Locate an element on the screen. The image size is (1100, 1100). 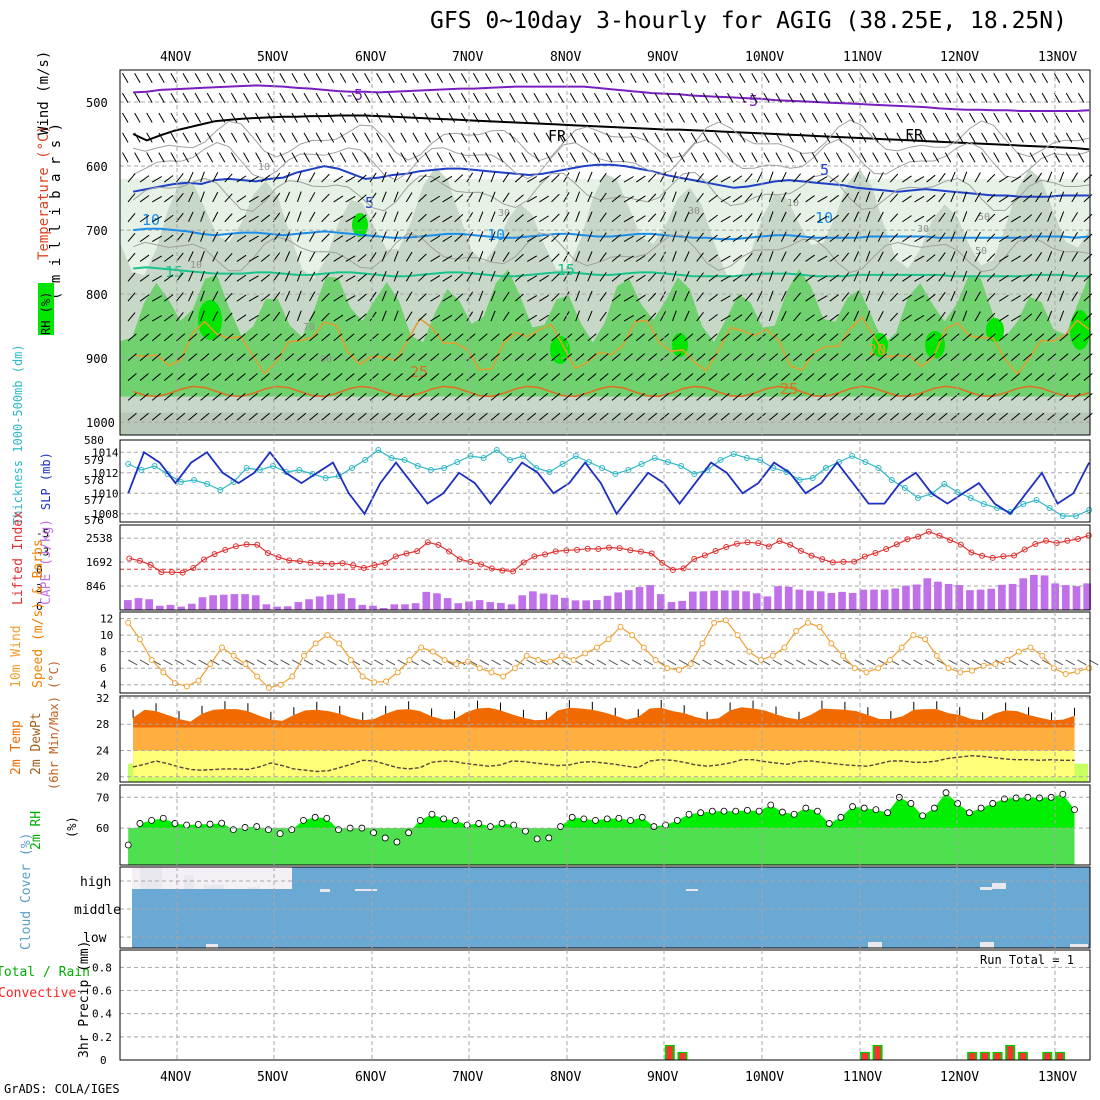
lifted-index-line is located at coordinates (609, 552).